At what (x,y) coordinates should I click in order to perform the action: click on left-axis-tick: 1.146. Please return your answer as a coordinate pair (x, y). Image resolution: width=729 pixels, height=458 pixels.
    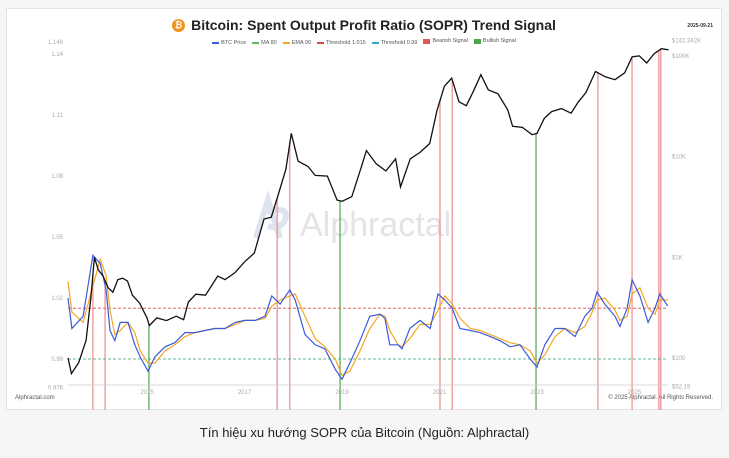
    Looking at the image, I should click on (56, 43).